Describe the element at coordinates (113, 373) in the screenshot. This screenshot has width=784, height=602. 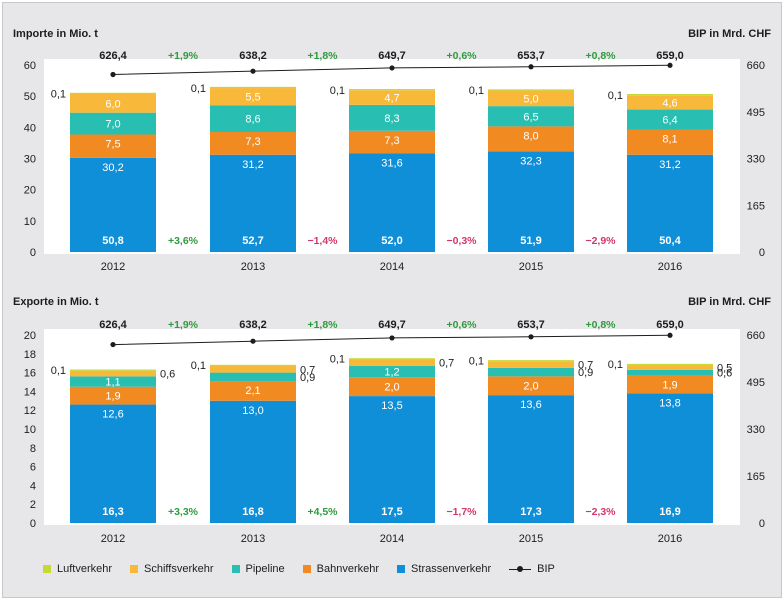
I see `bar-schiffsverkehr-2012` at that location.